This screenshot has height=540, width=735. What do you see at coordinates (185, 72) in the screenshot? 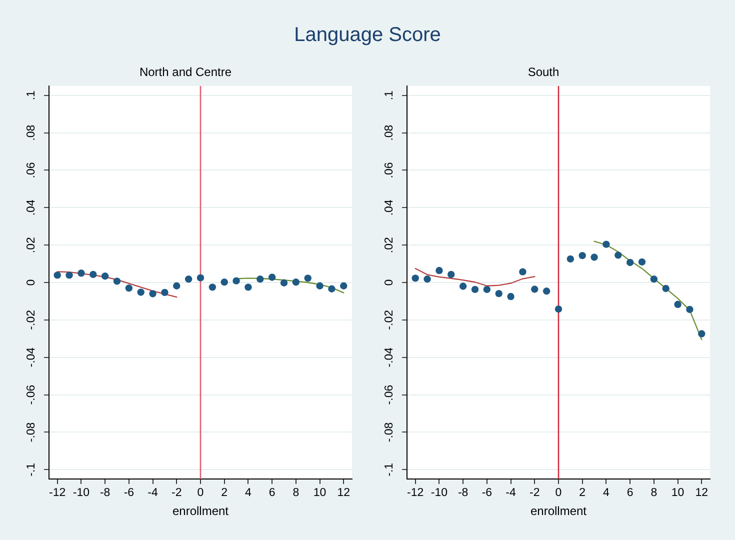
I see `chart-subtitle: North and Centre` at bounding box center [185, 72].